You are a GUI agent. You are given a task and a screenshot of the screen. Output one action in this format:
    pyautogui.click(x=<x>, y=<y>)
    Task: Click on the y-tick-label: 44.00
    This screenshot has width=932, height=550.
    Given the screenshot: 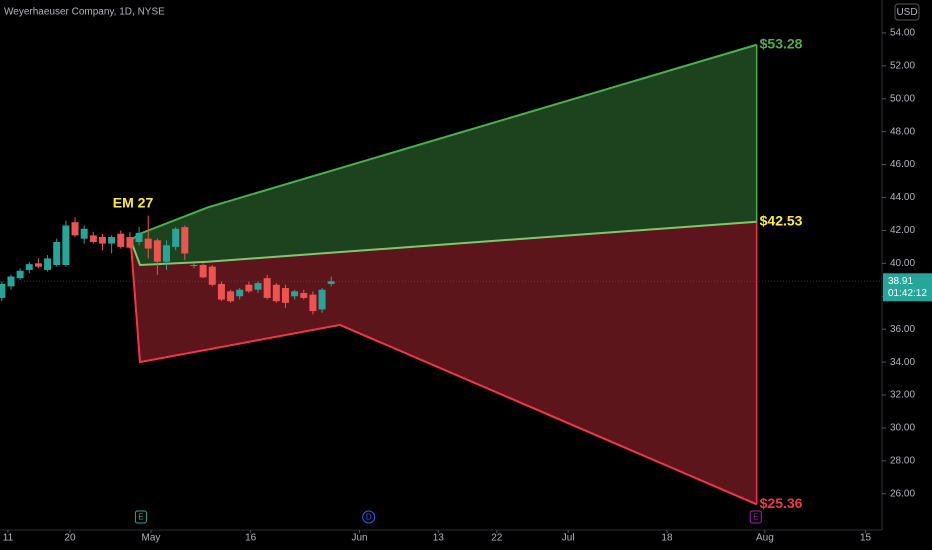 What is the action you would take?
    pyautogui.click(x=902, y=197)
    